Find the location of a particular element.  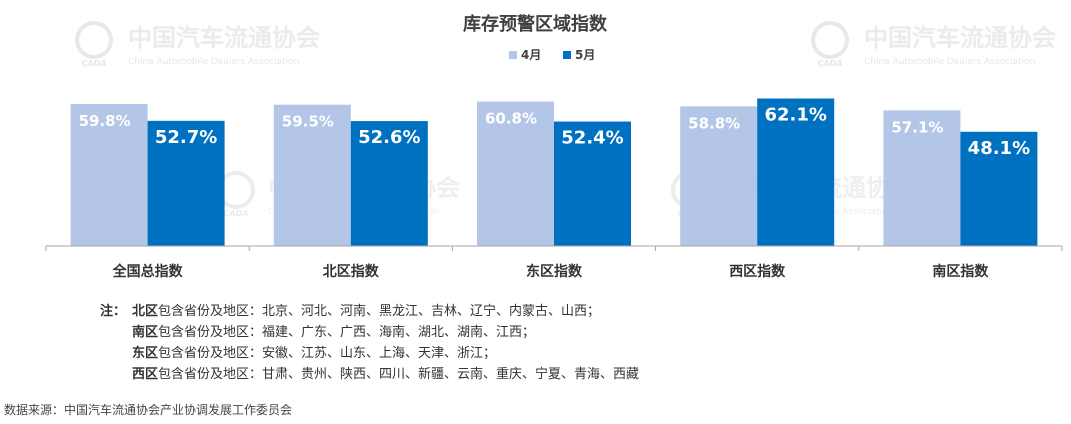

note-region-text: 包含省份及地区：福建、广东、广西、海南、湖北、湖南、江西； is located at coordinates (347, 332).